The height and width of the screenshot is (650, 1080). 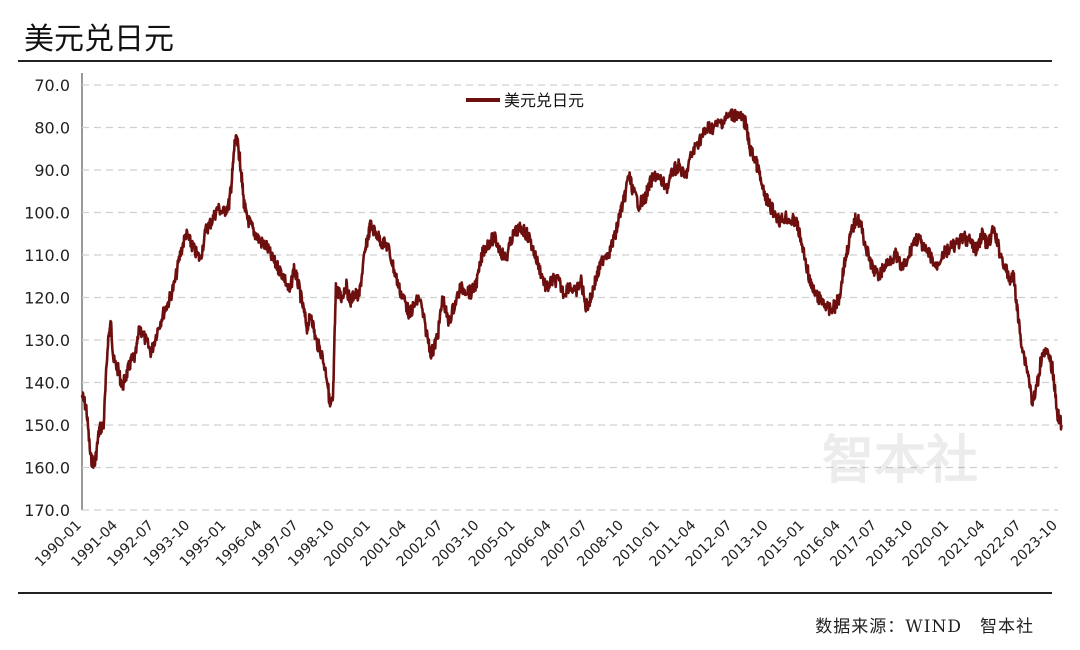 I want to click on y-tick-label: 170.0, so click(x=47, y=510).